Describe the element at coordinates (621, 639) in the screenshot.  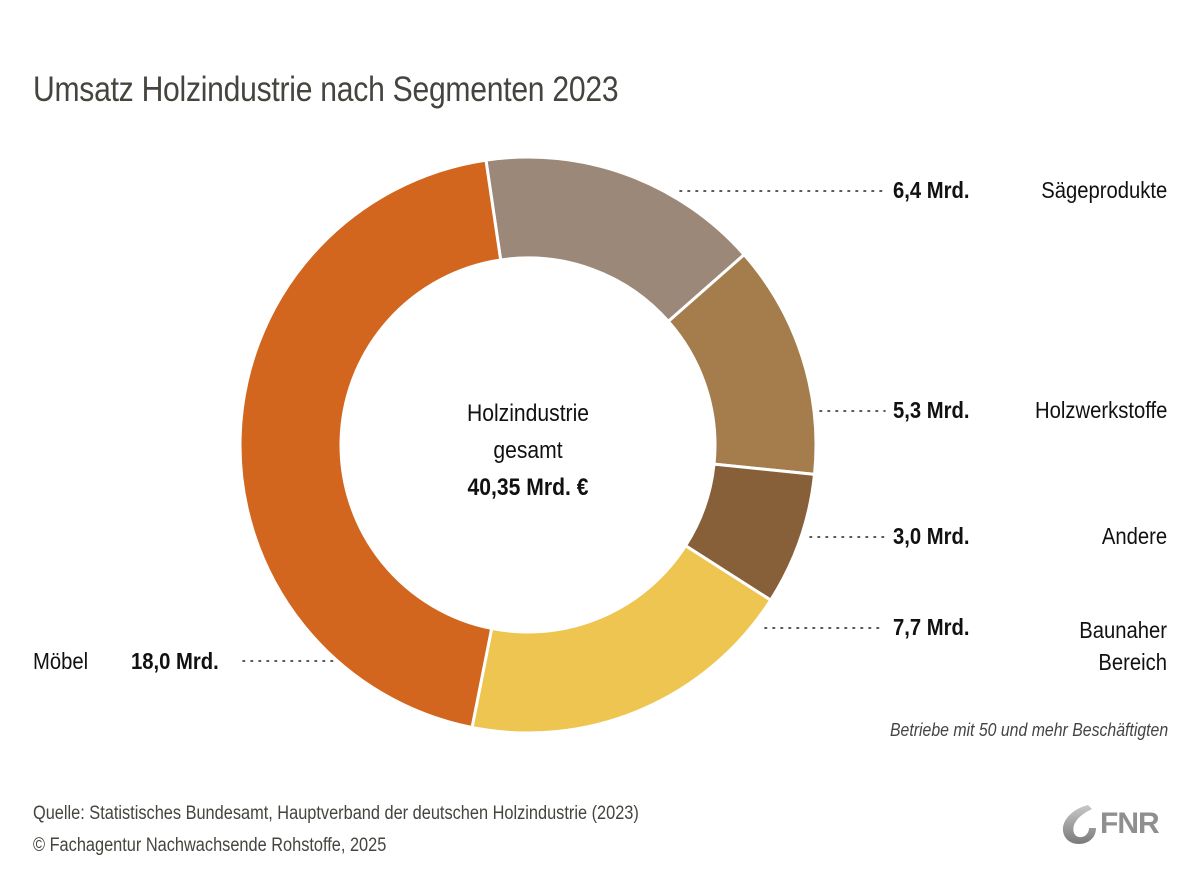
I see `donut-slice-baunaher-bereich` at that location.